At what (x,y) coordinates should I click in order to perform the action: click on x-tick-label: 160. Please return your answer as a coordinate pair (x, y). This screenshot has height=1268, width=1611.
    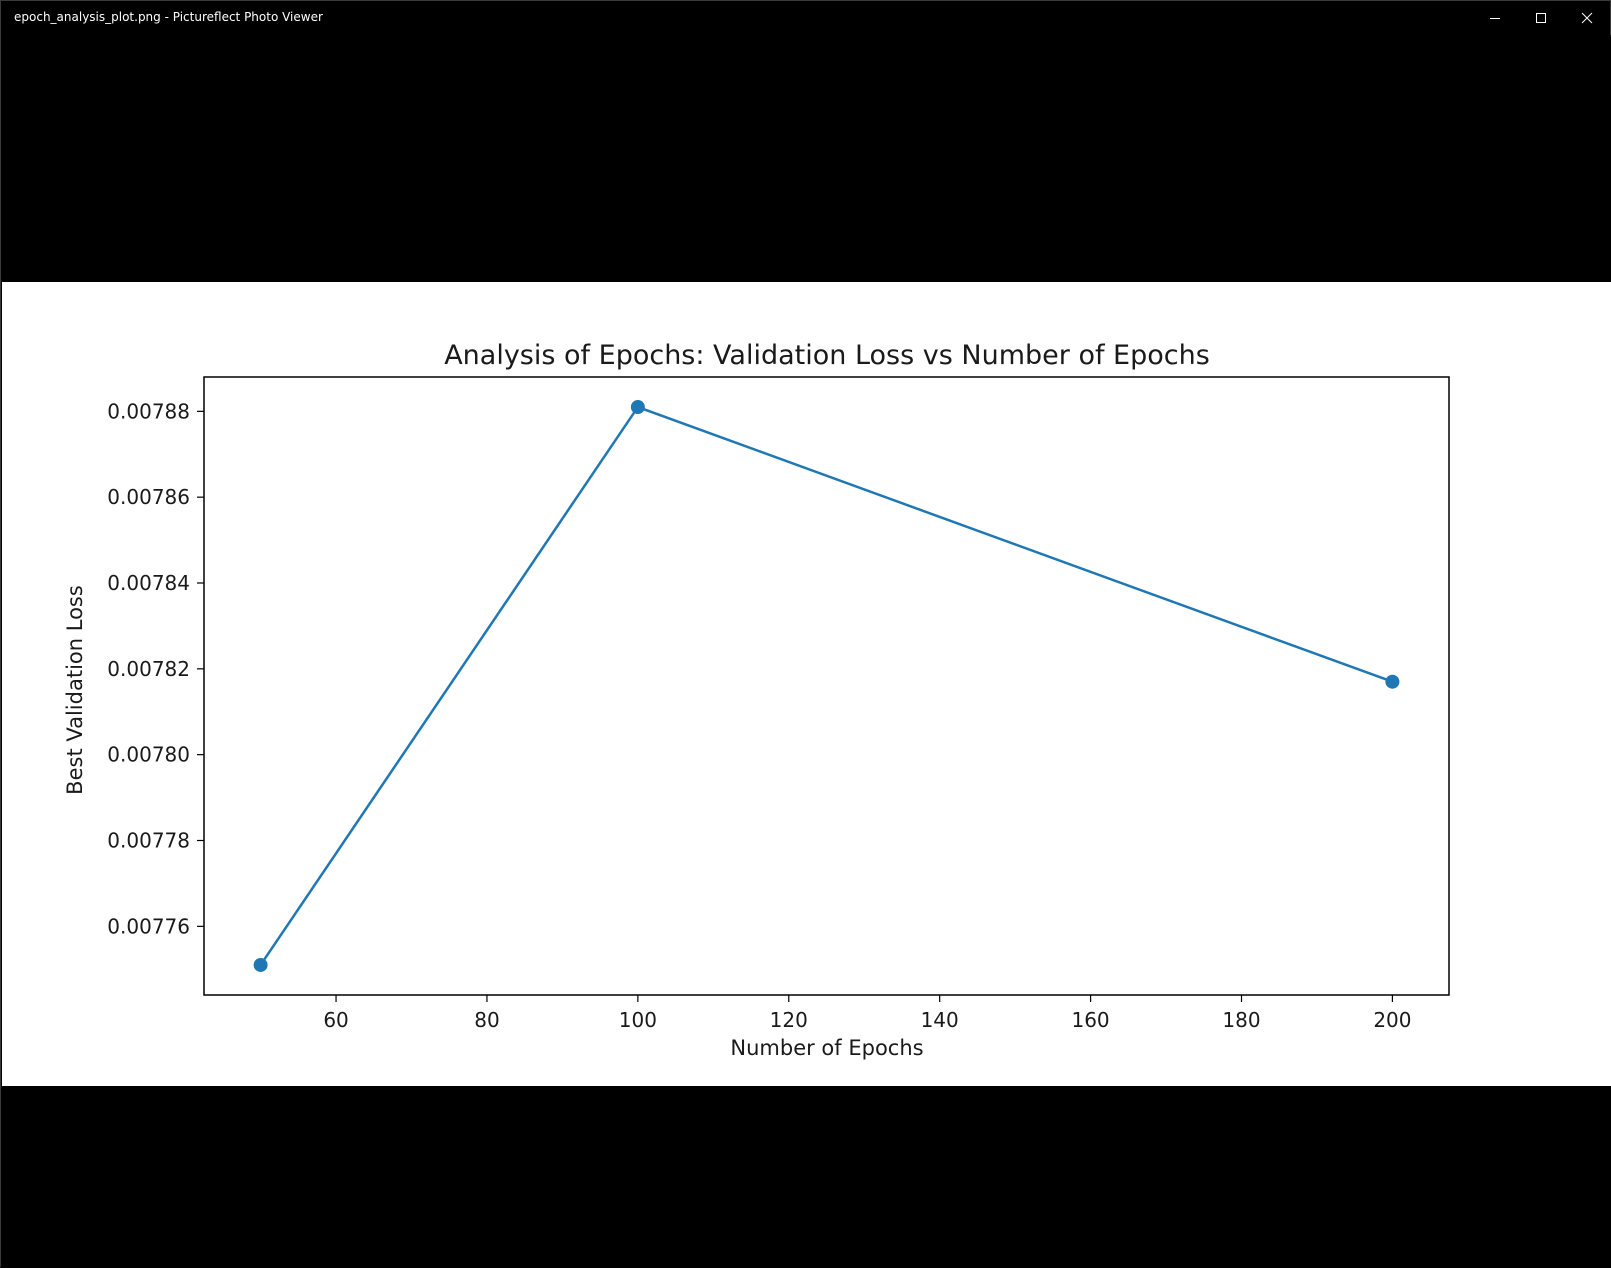
    Looking at the image, I should click on (1090, 1020).